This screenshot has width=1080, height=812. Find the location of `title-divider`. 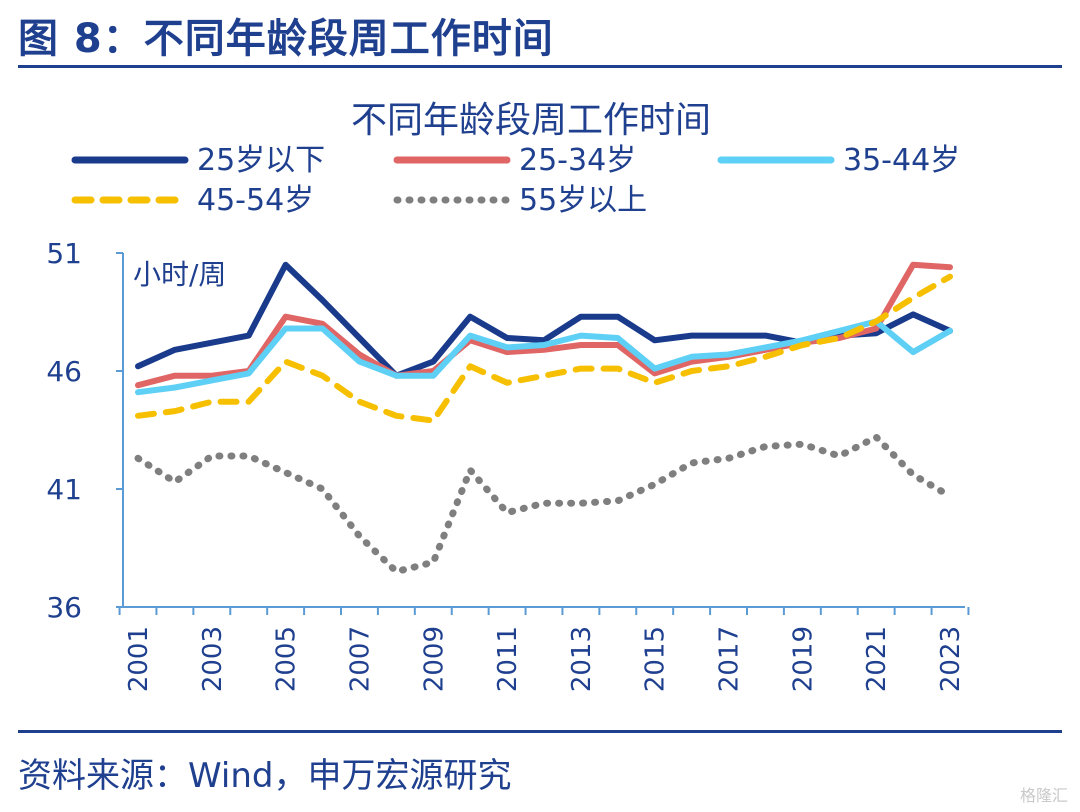

title-divider is located at coordinates (540, 66).